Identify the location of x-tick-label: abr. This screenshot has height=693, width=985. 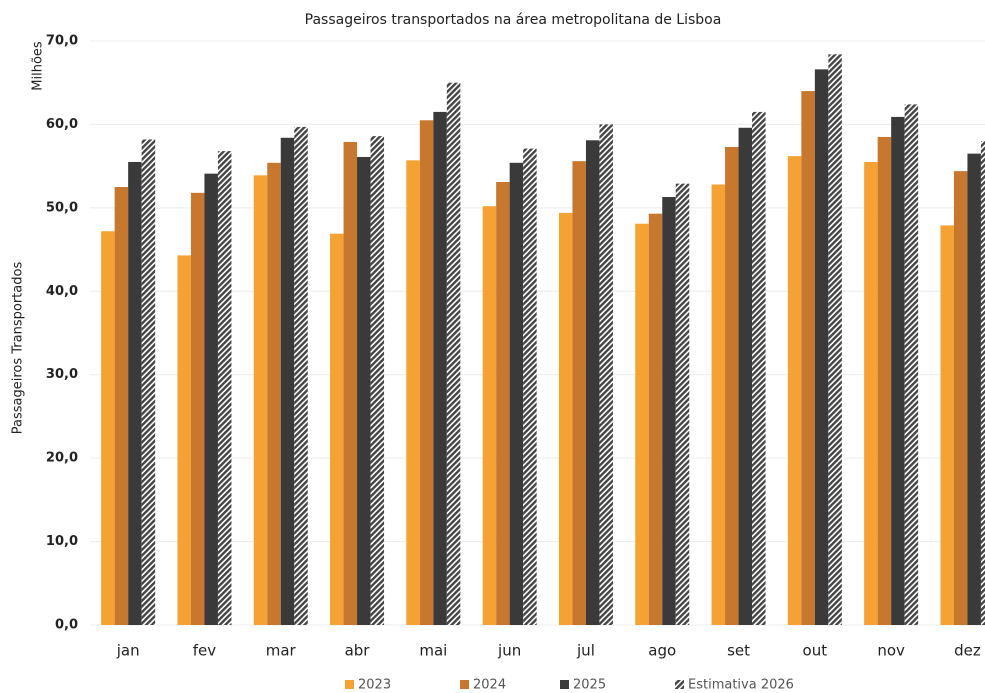
(358, 651).